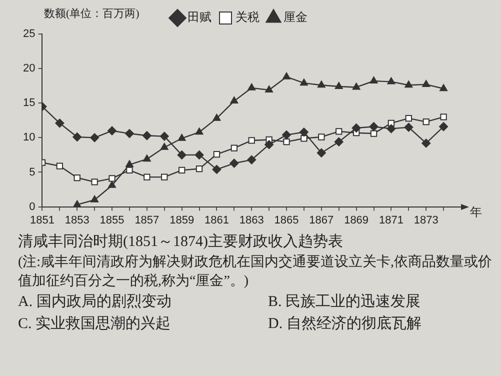  Describe the element at coordinates (95, 302) in the screenshot. I see `text: A. 国内政局的剧烈变动` at that location.